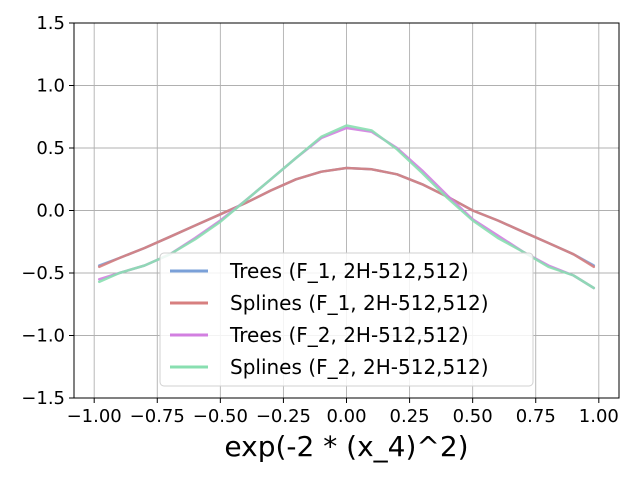  I want to click on y-tick-label: 0.0, so click(50, 211).